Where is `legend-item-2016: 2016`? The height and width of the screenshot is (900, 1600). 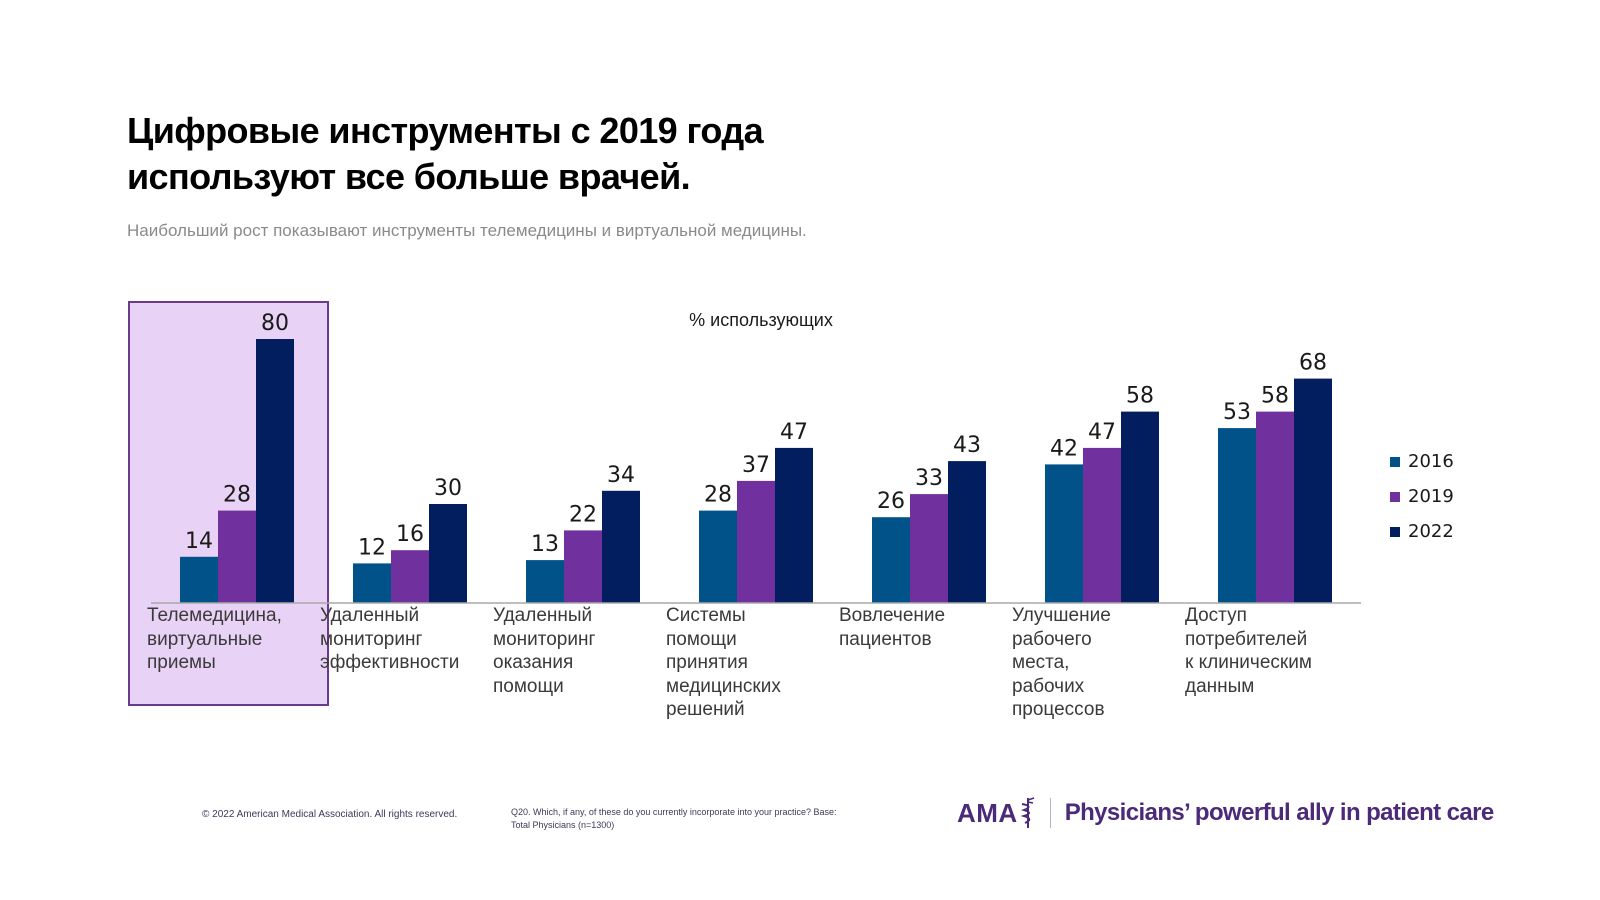
legend-item-2016: 2016 is located at coordinates (1422, 461).